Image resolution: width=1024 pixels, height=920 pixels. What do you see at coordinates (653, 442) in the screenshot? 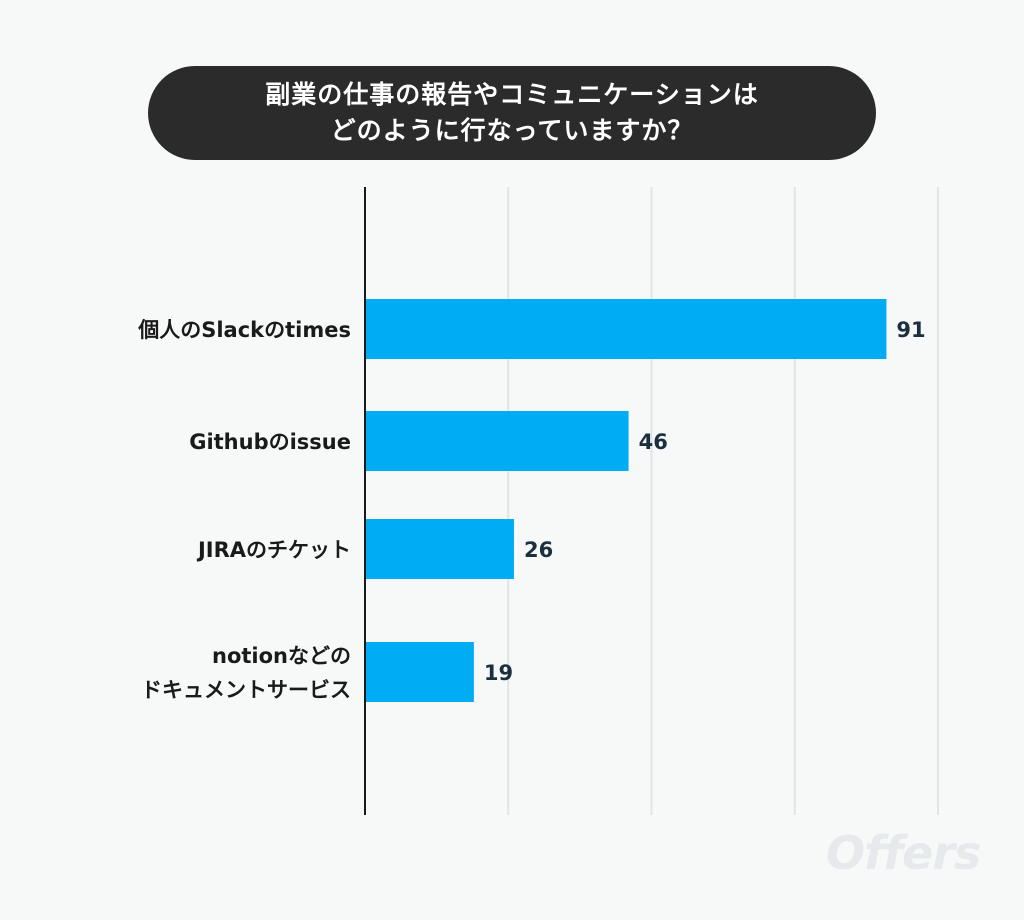
I see `value-label: 46` at bounding box center [653, 442].